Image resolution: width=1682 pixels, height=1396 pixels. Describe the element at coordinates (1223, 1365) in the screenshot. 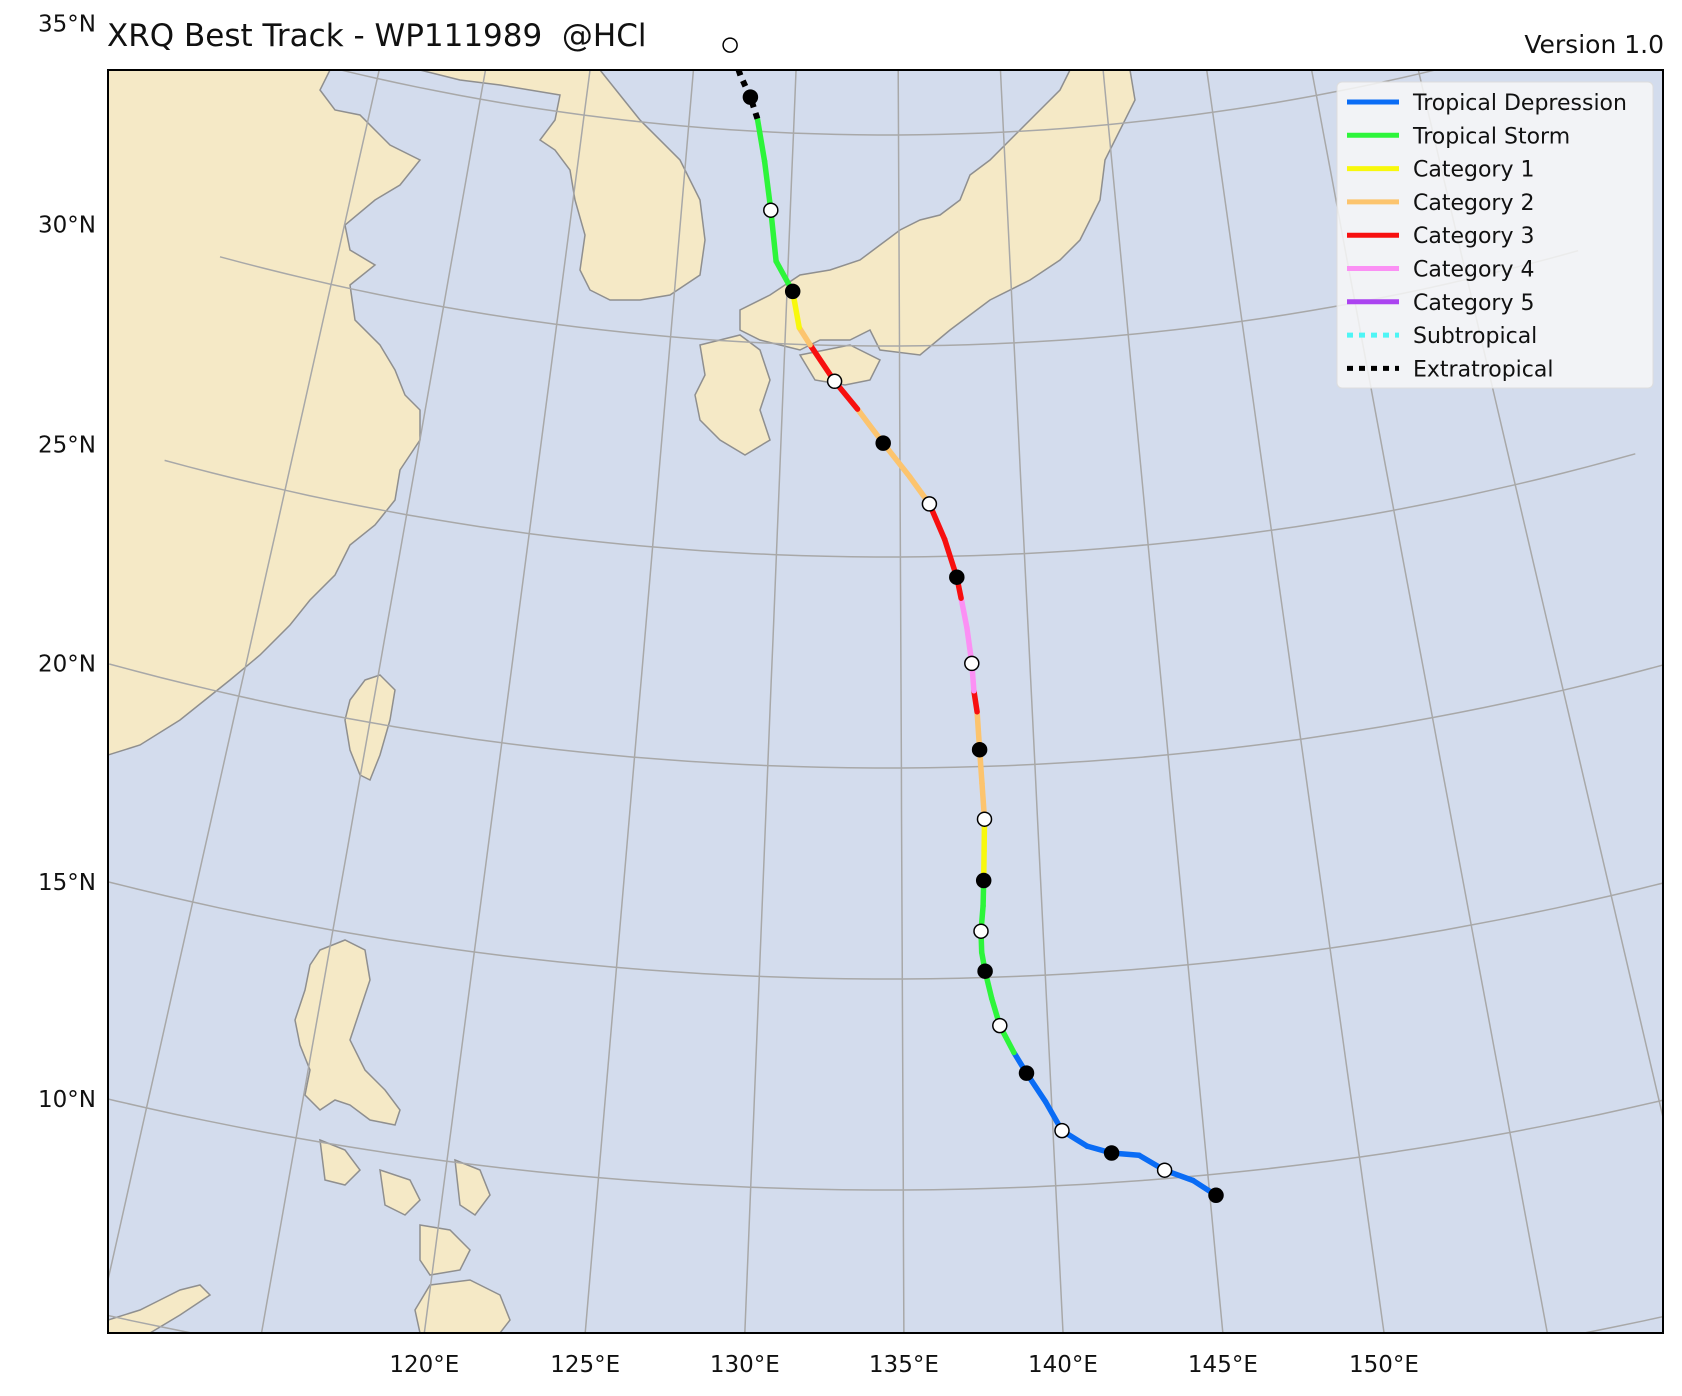

I see `lon-tick-label: 145°E` at that location.